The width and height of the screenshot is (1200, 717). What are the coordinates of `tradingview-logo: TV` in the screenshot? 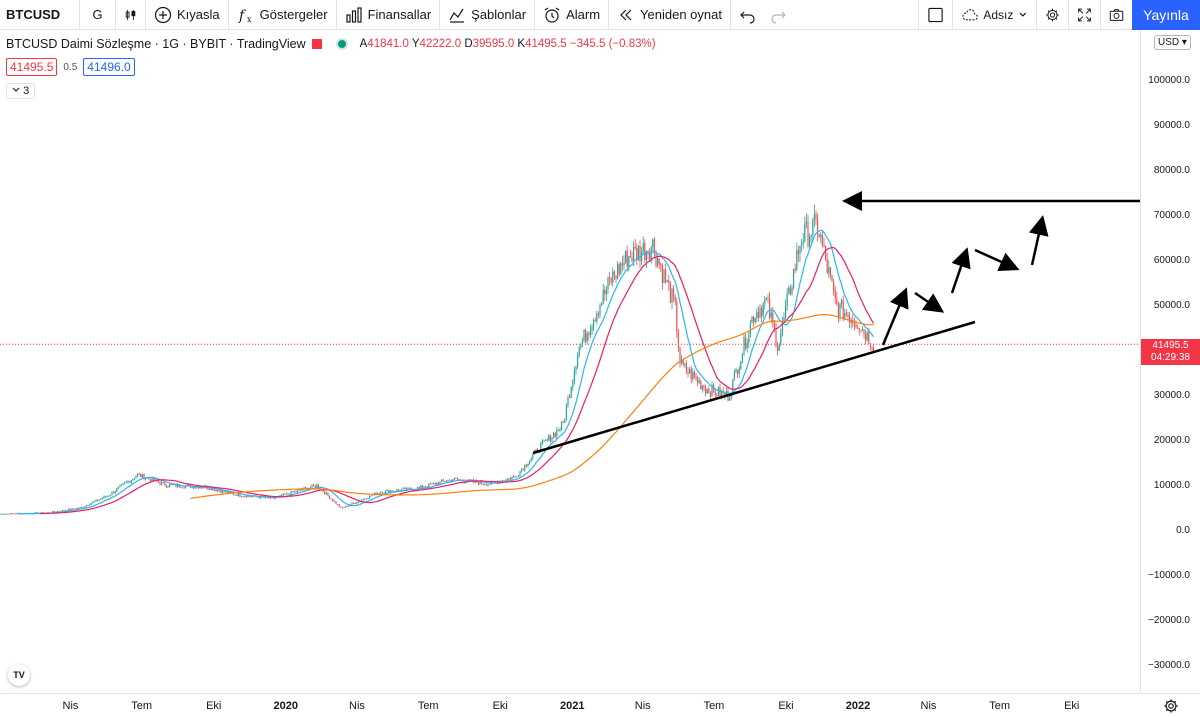 It's located at (19, 675).